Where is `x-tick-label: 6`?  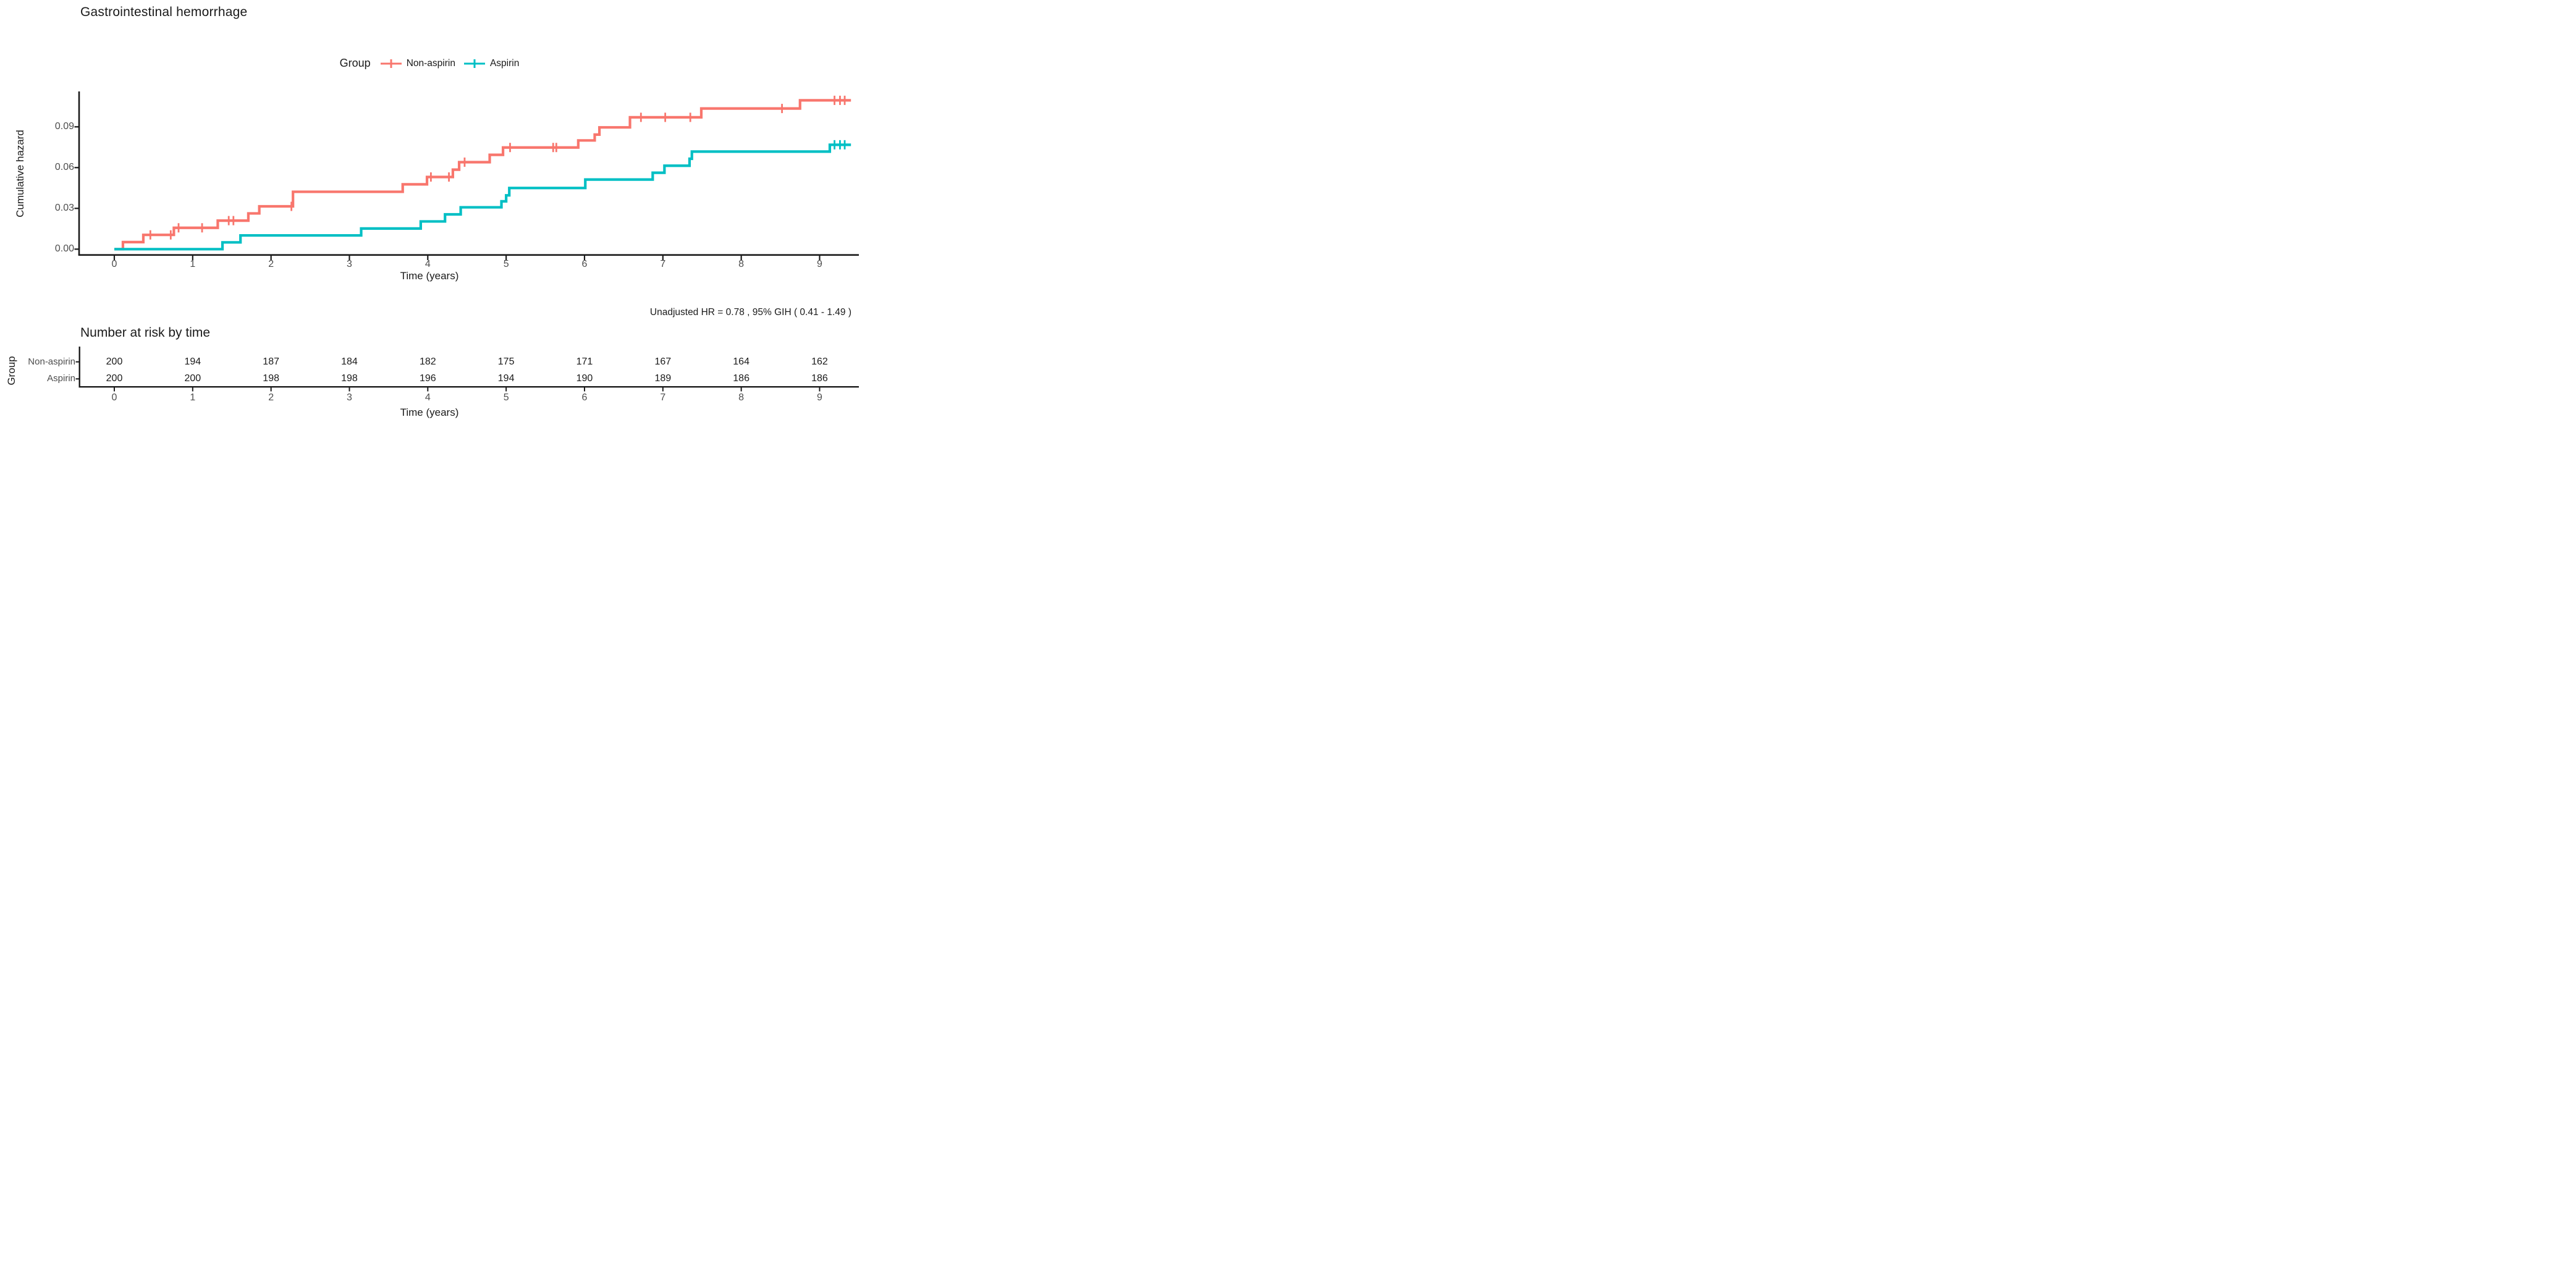
x-tick-label: 6 is located at coordinates (584, 263).